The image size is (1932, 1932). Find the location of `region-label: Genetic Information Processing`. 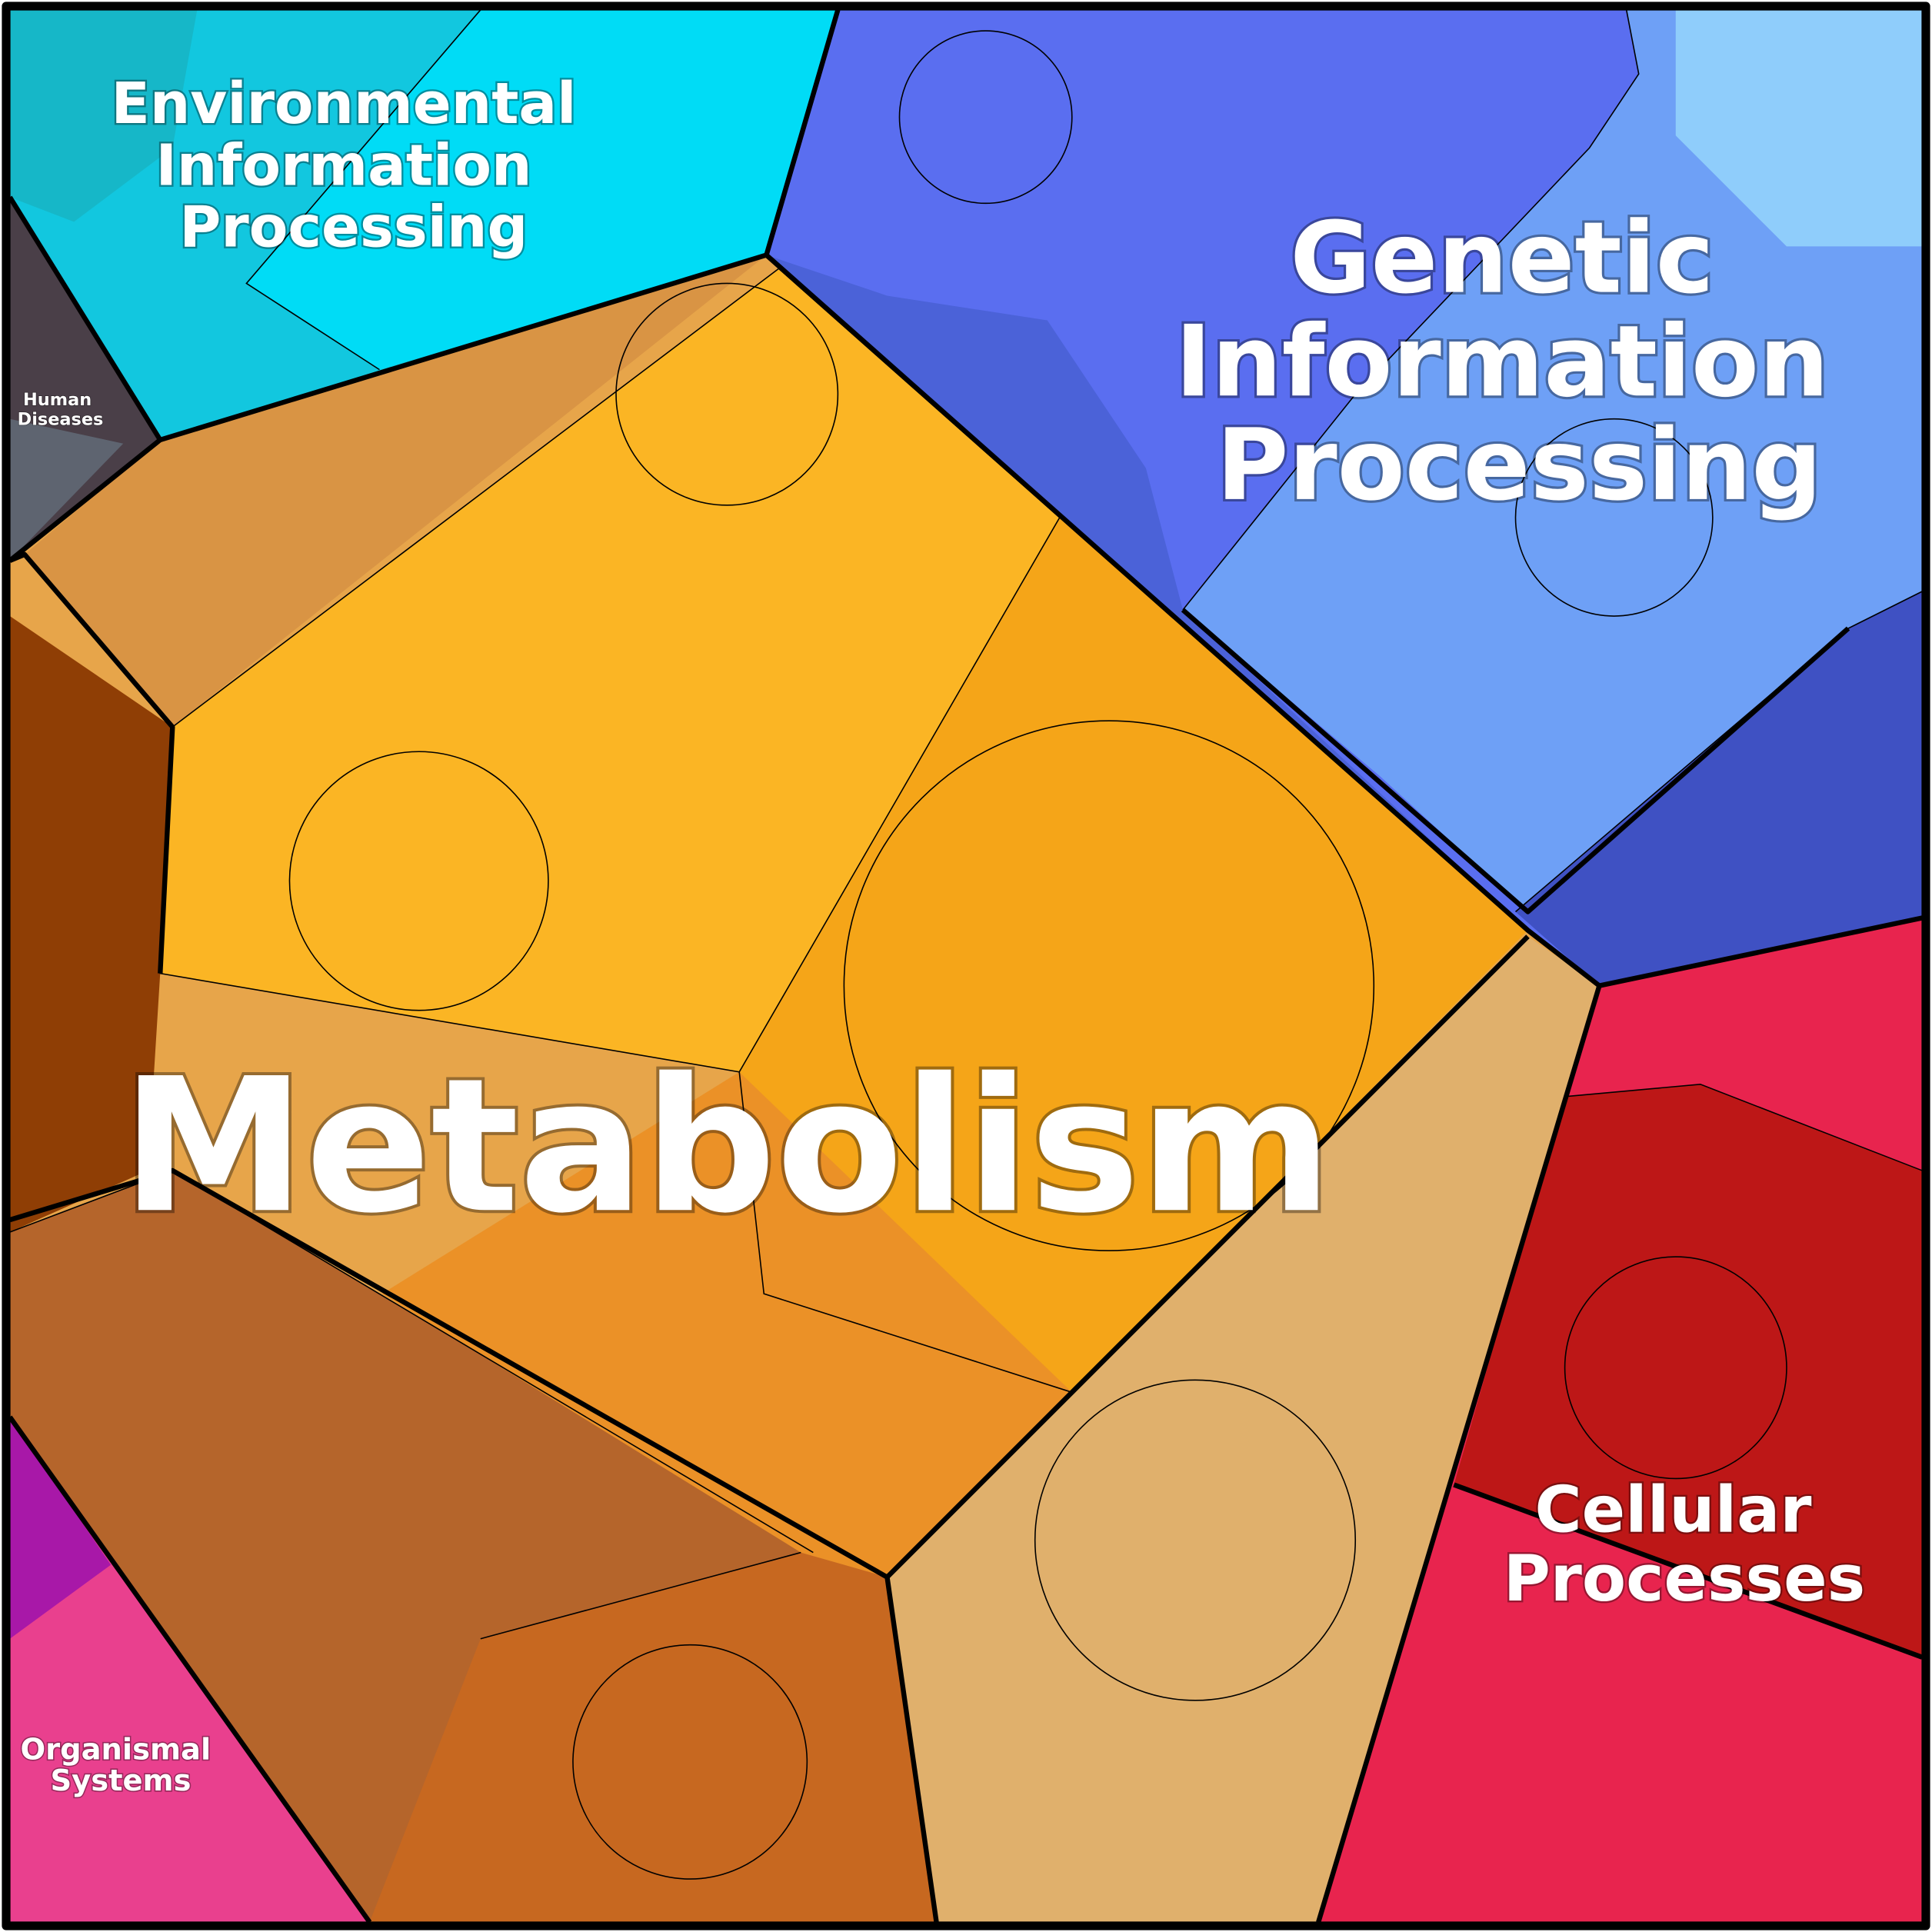

region-label: Genetic Information Processing is located at coordinates (1519, 362).